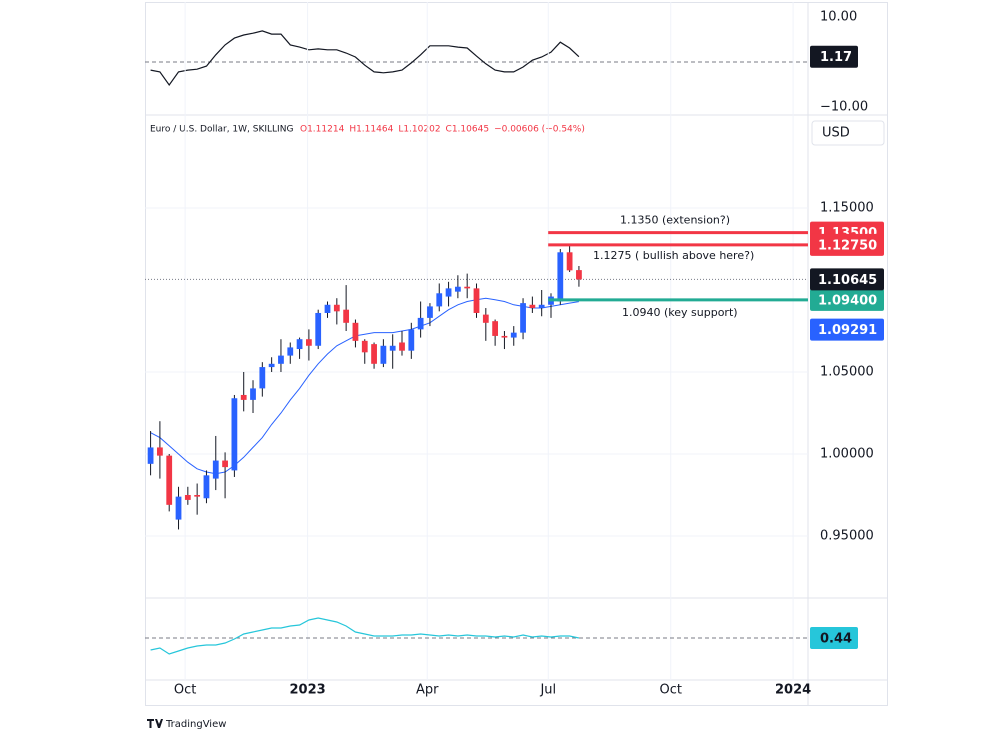 The image size is (1008, 735). Describe the element at coordinates (844, 107) in the screenshot. I see `y-tick-label: −10.00` at that location.